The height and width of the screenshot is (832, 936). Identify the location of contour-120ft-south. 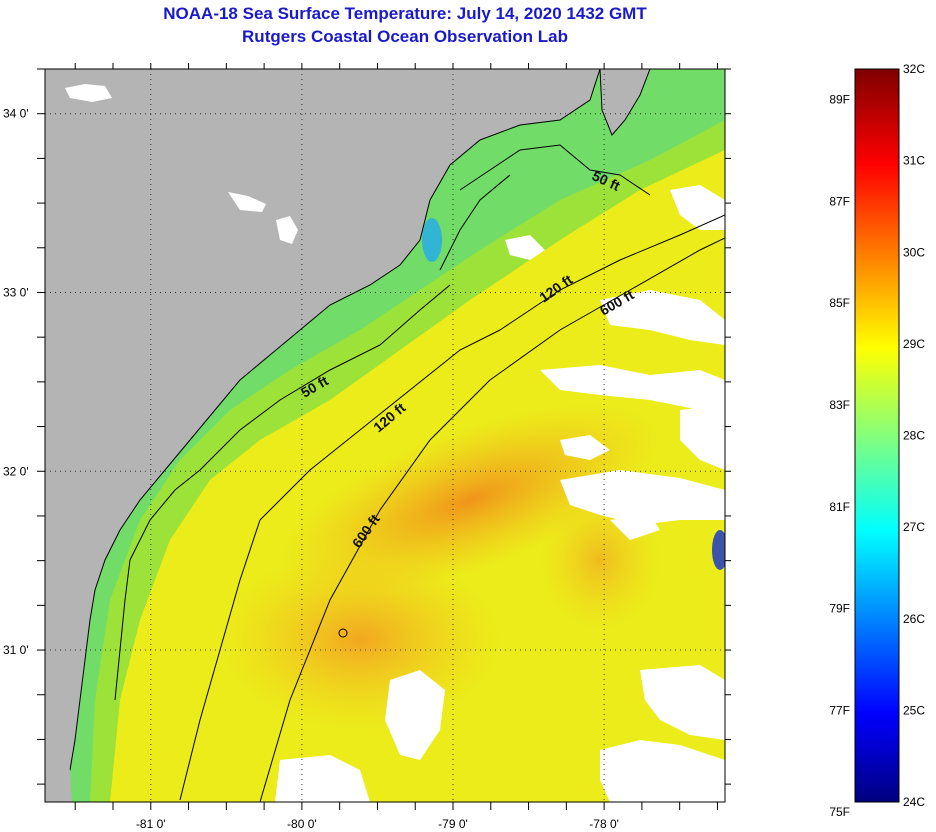
(380, 425).